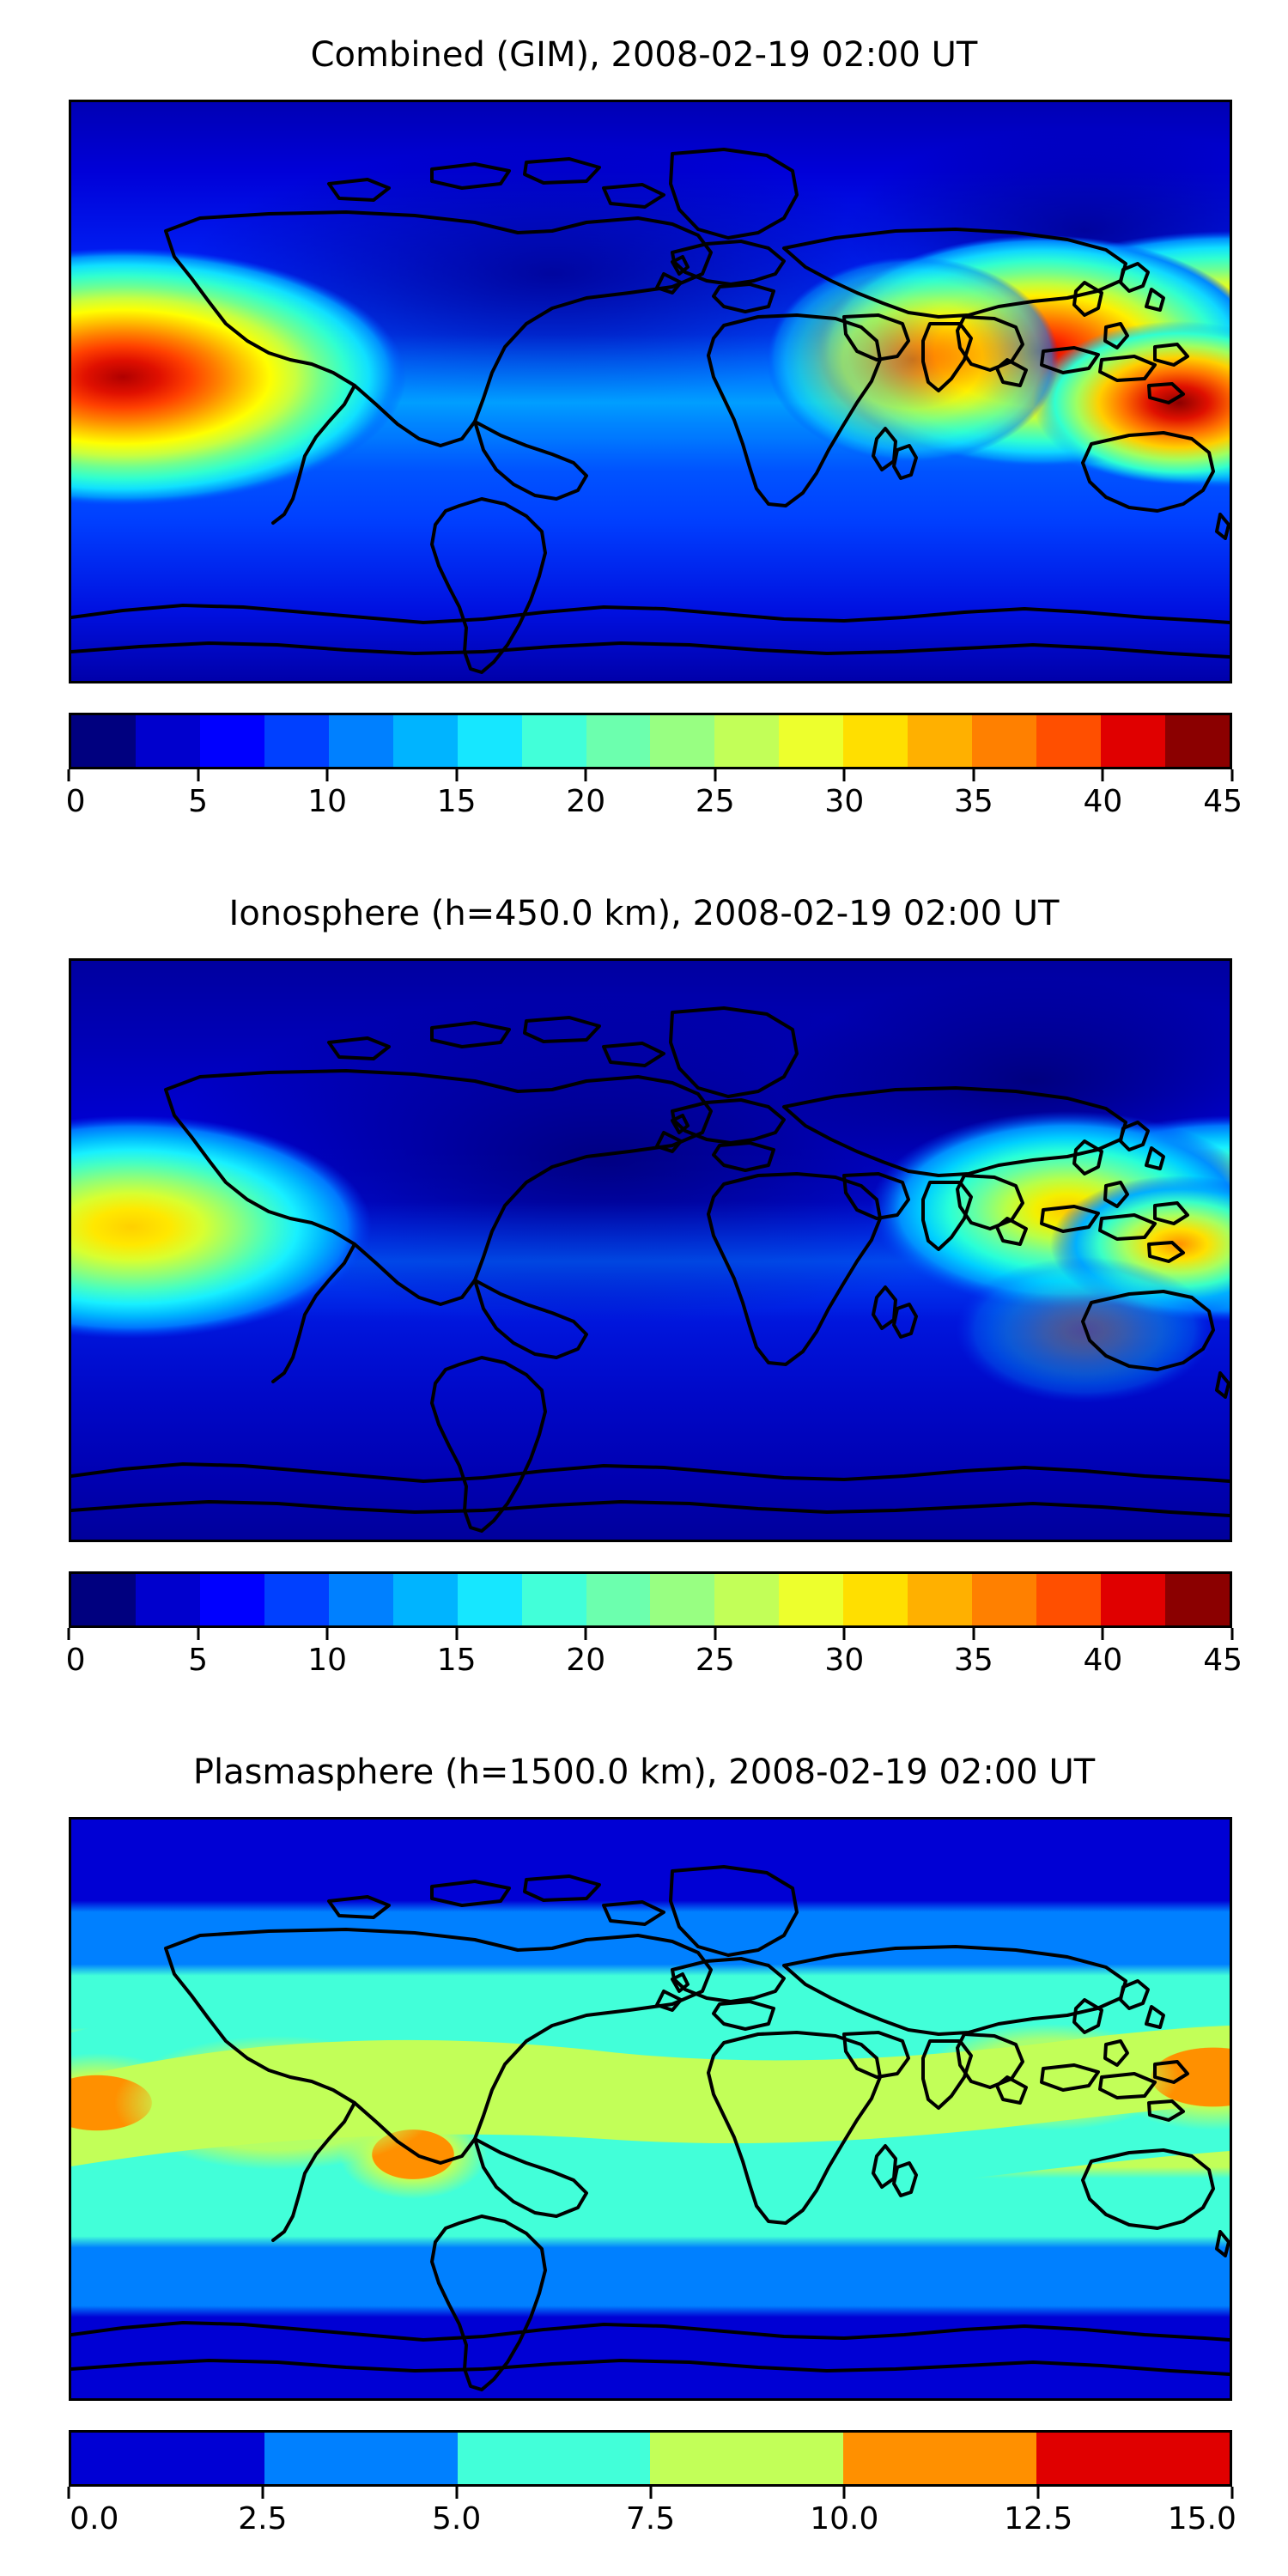 This screenshot has height=2576, width=1288. I want to click on colorbar-plasmasphere: 0.0 2.5 5.0 7.5 10.0 12.5 15.0, so click(651, 2486).